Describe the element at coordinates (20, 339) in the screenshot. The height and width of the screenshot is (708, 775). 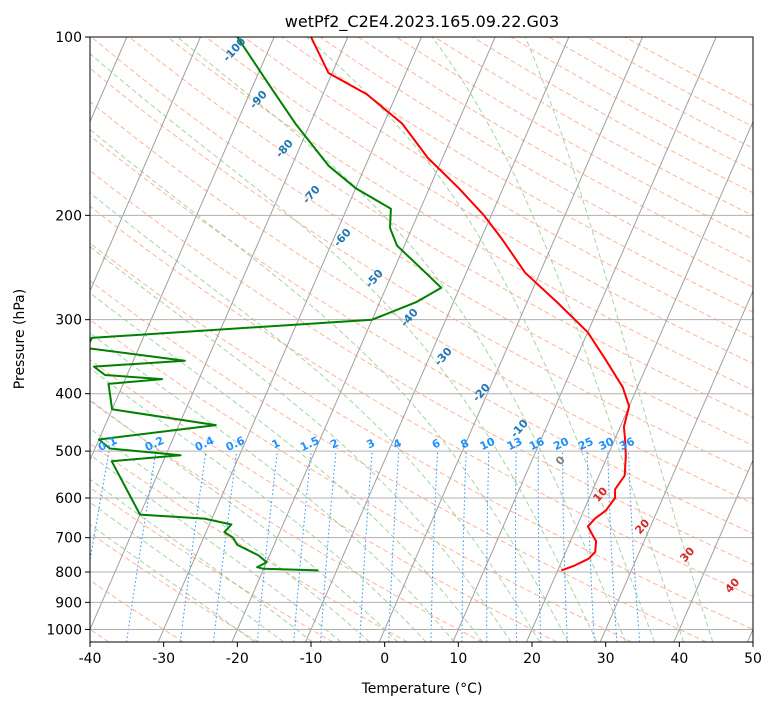
I see `y-axis-label: Pressure (hPa)` at that location.